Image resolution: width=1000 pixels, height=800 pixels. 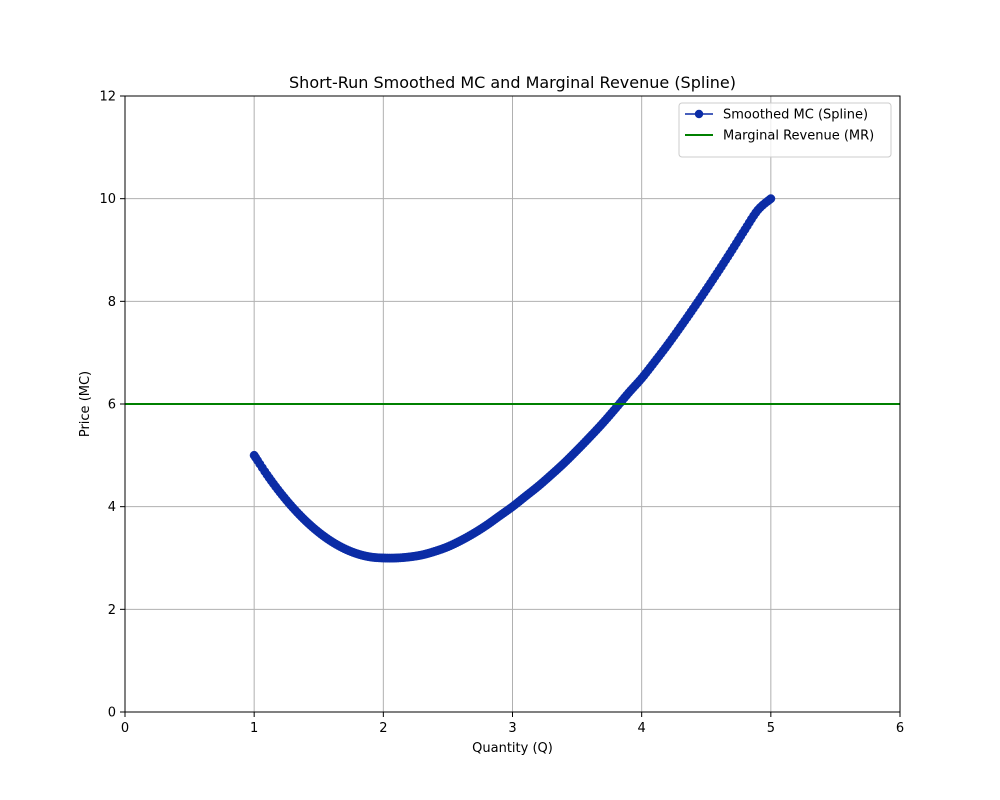 I want to click on y-axis-title: Price (MC), so click(x=85, y=404).